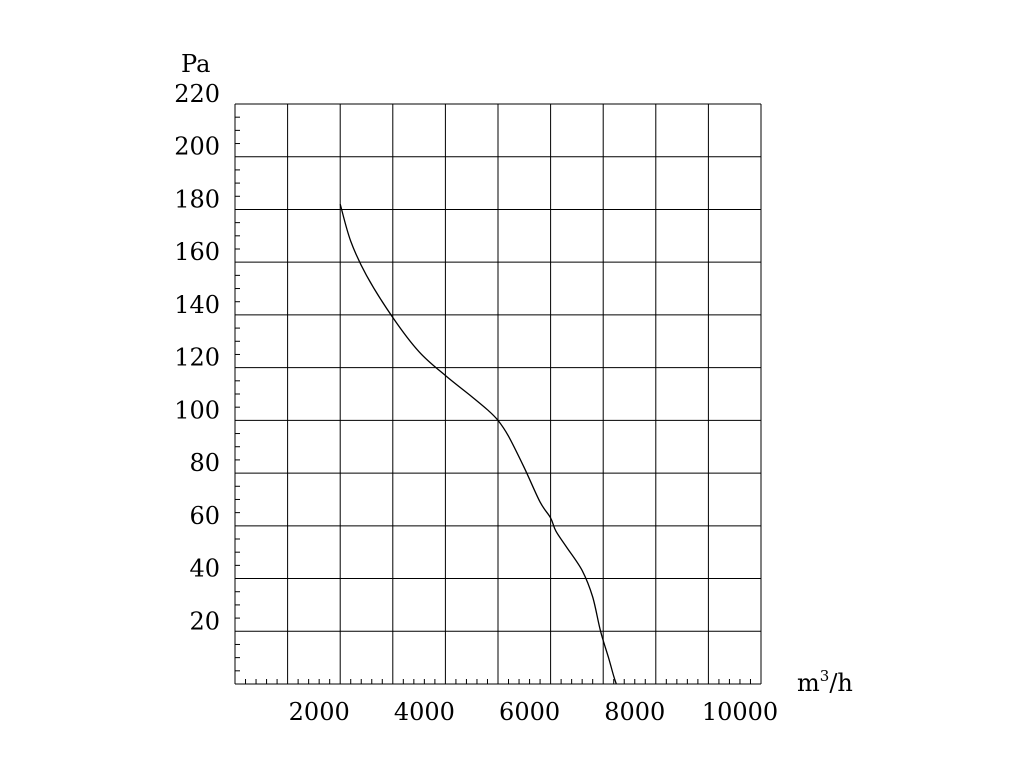  I want to click on y-tick-label: 140, so click(197, 305).